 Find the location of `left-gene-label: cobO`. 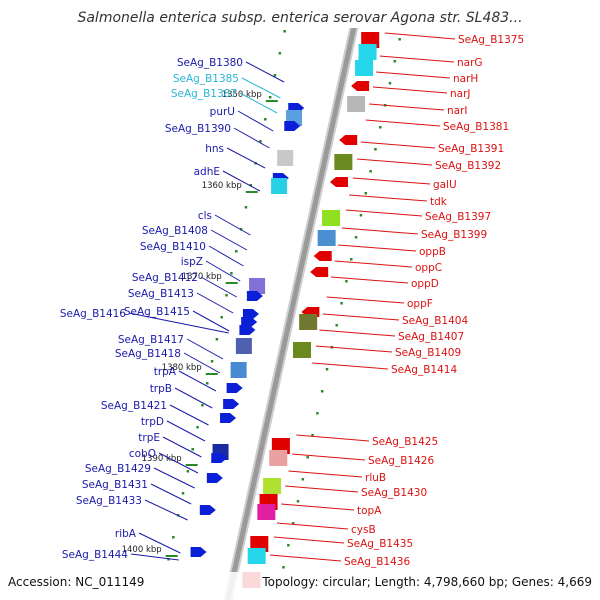

left-gene-label: cobO is located at coordinates (142, 454).